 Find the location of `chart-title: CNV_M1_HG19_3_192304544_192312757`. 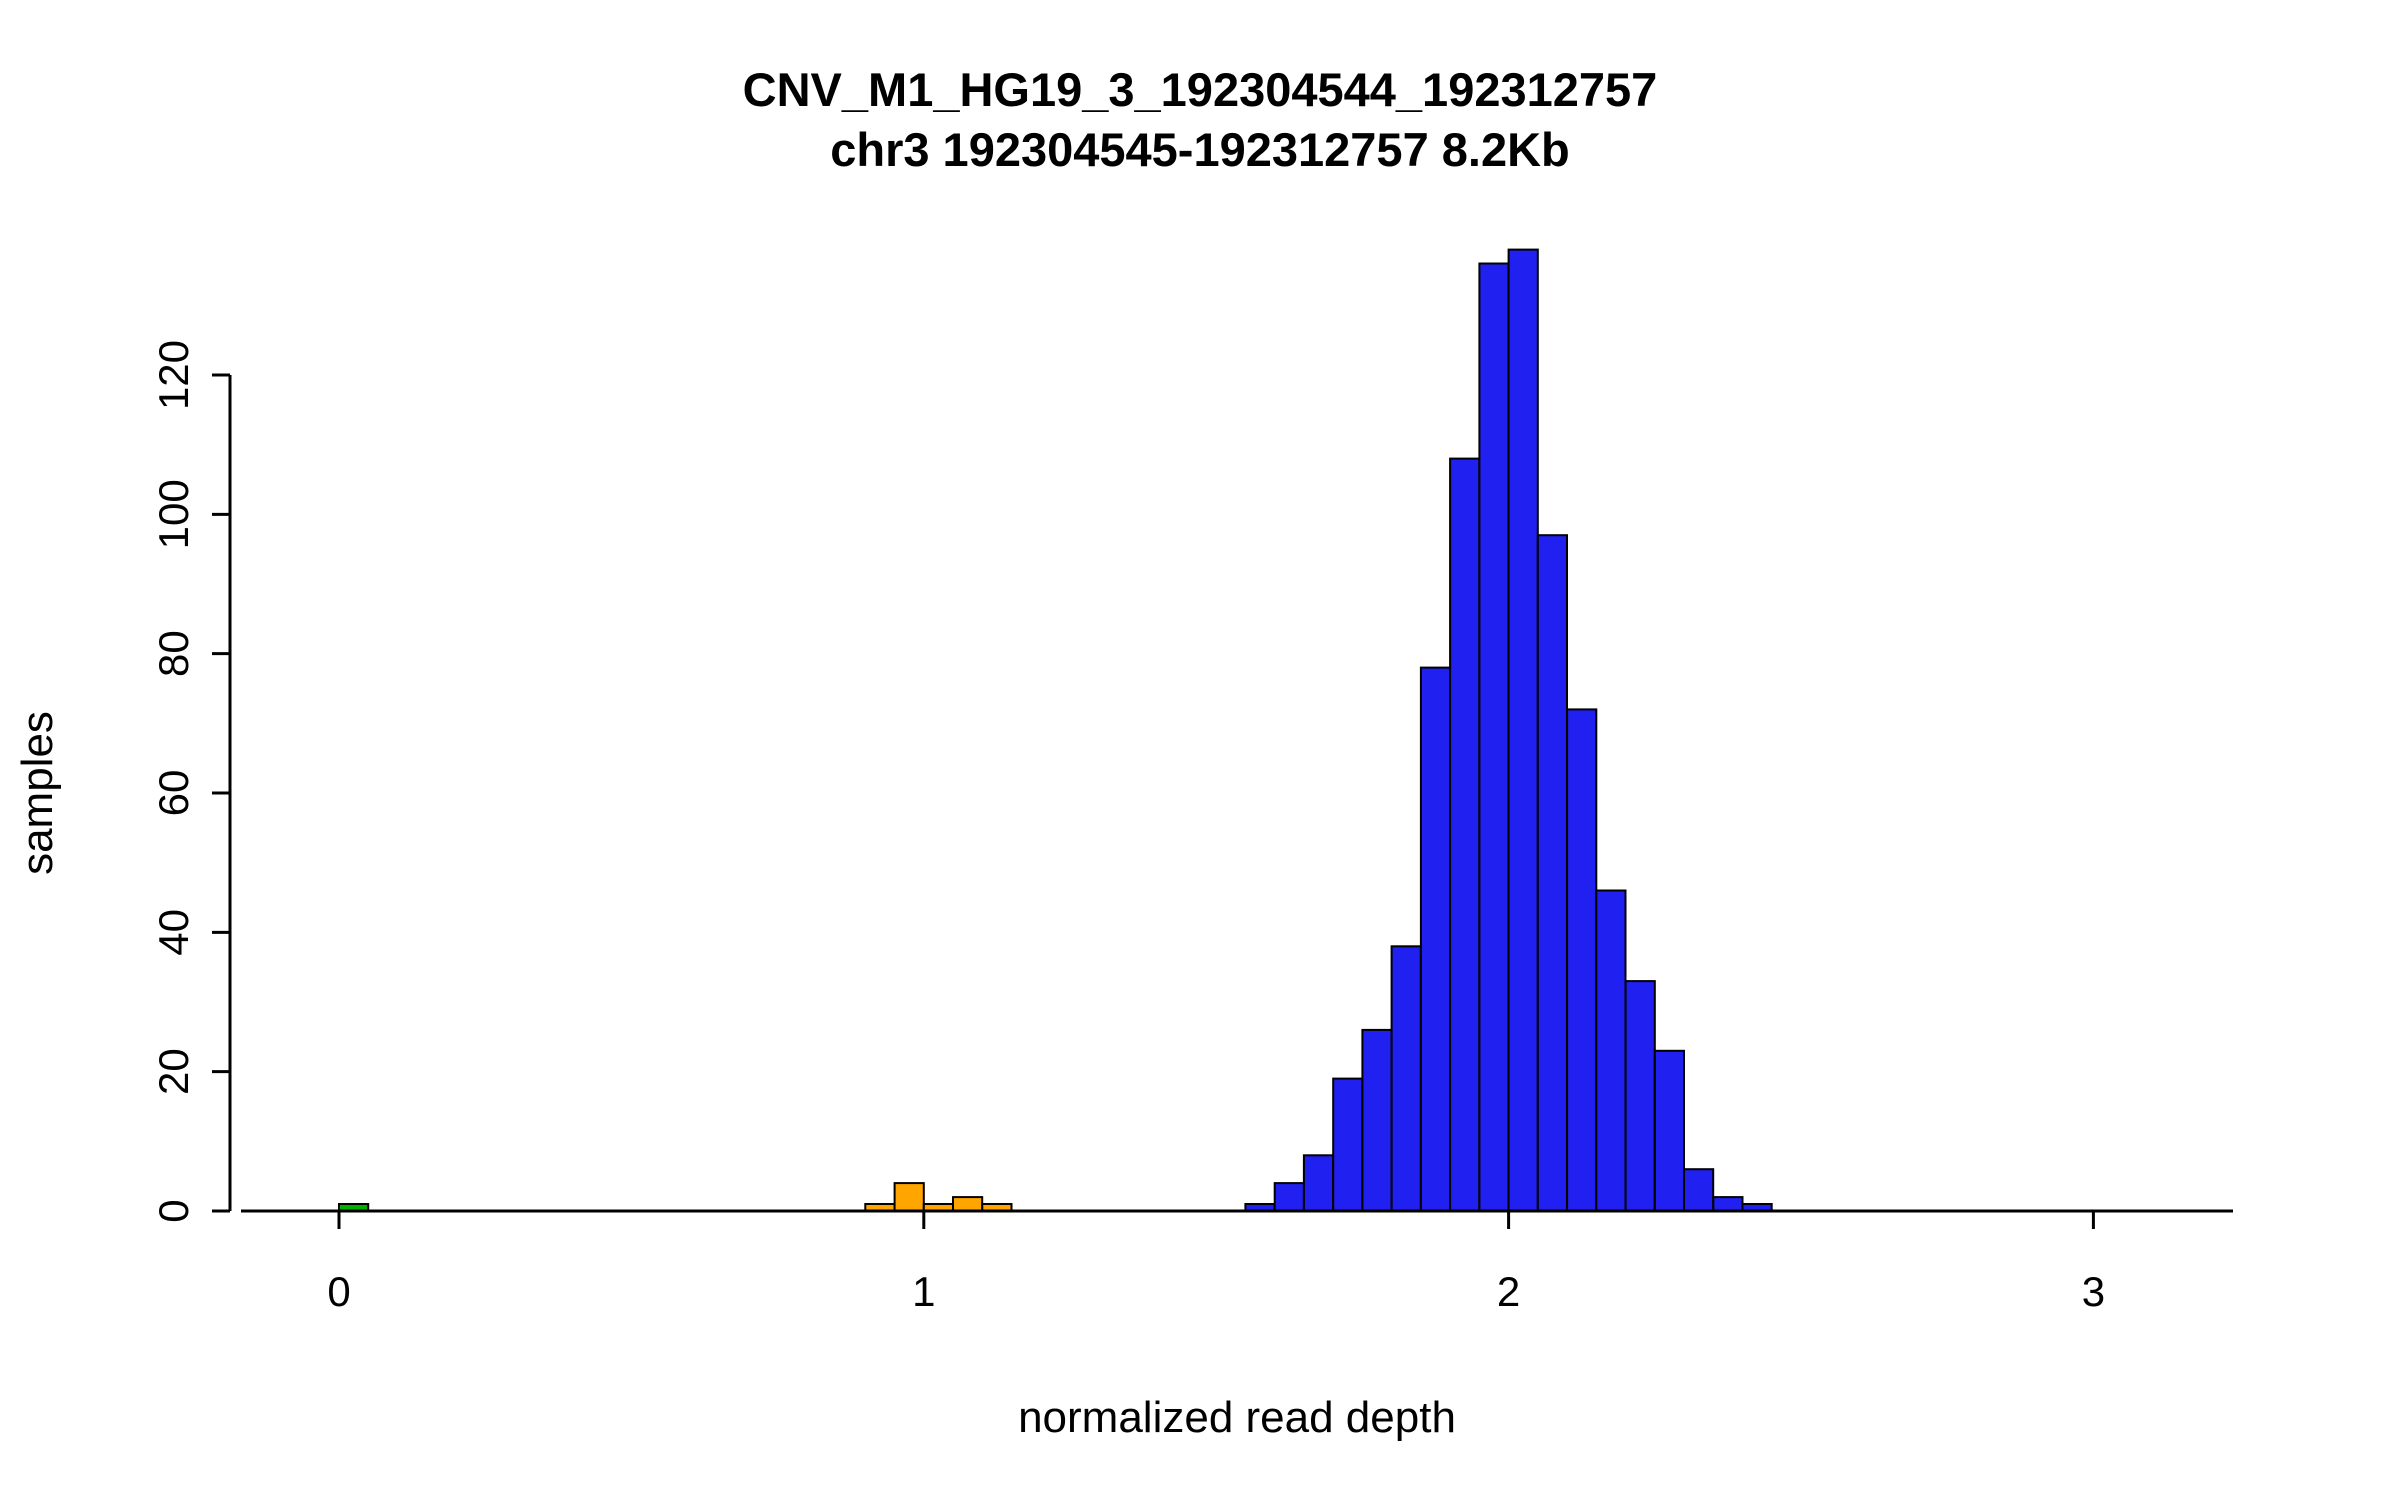

chart-title: CNV_M1_HG19_3_192304544_192312757 is located at coordinates (1200, 89).